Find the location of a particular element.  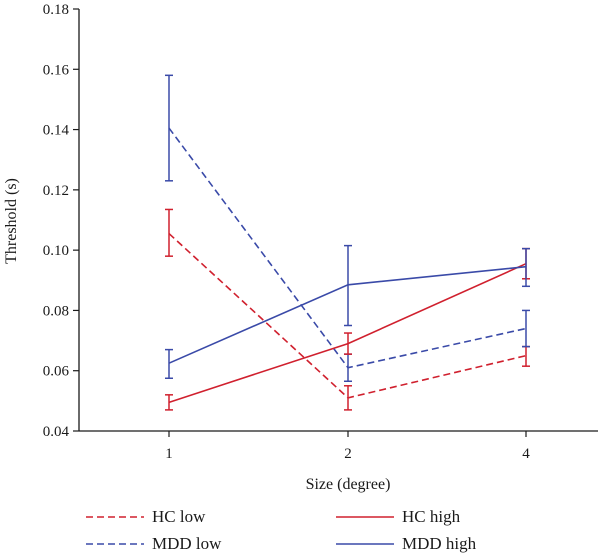

y-tick-label: 0.10 is located at coordinates (56, 251).